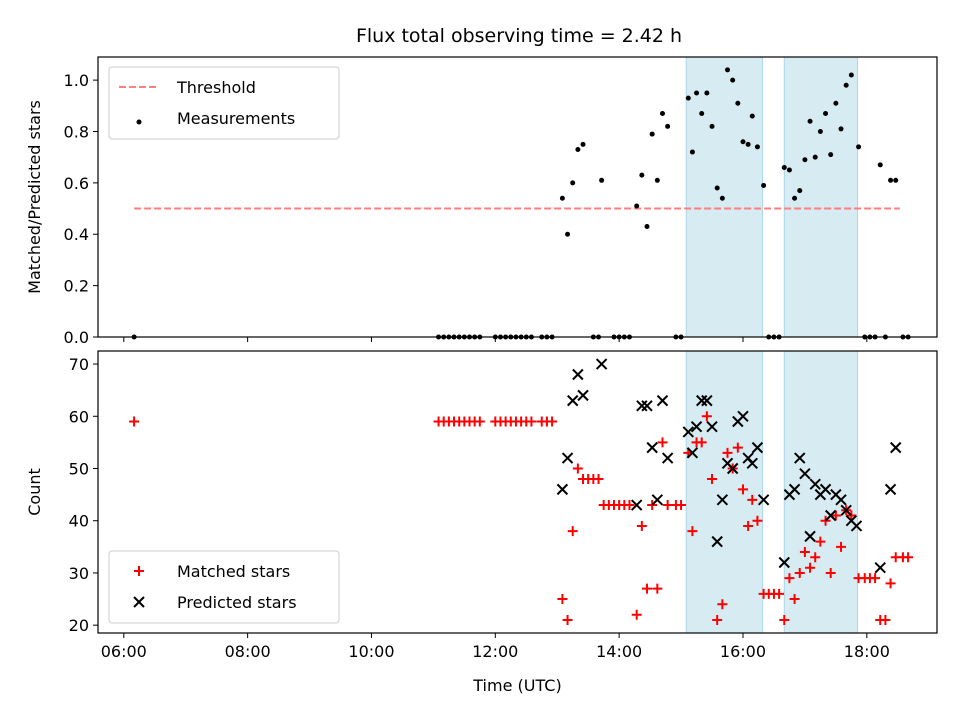  I want to click on y-tick-label: 0.4, so click(76, 234).